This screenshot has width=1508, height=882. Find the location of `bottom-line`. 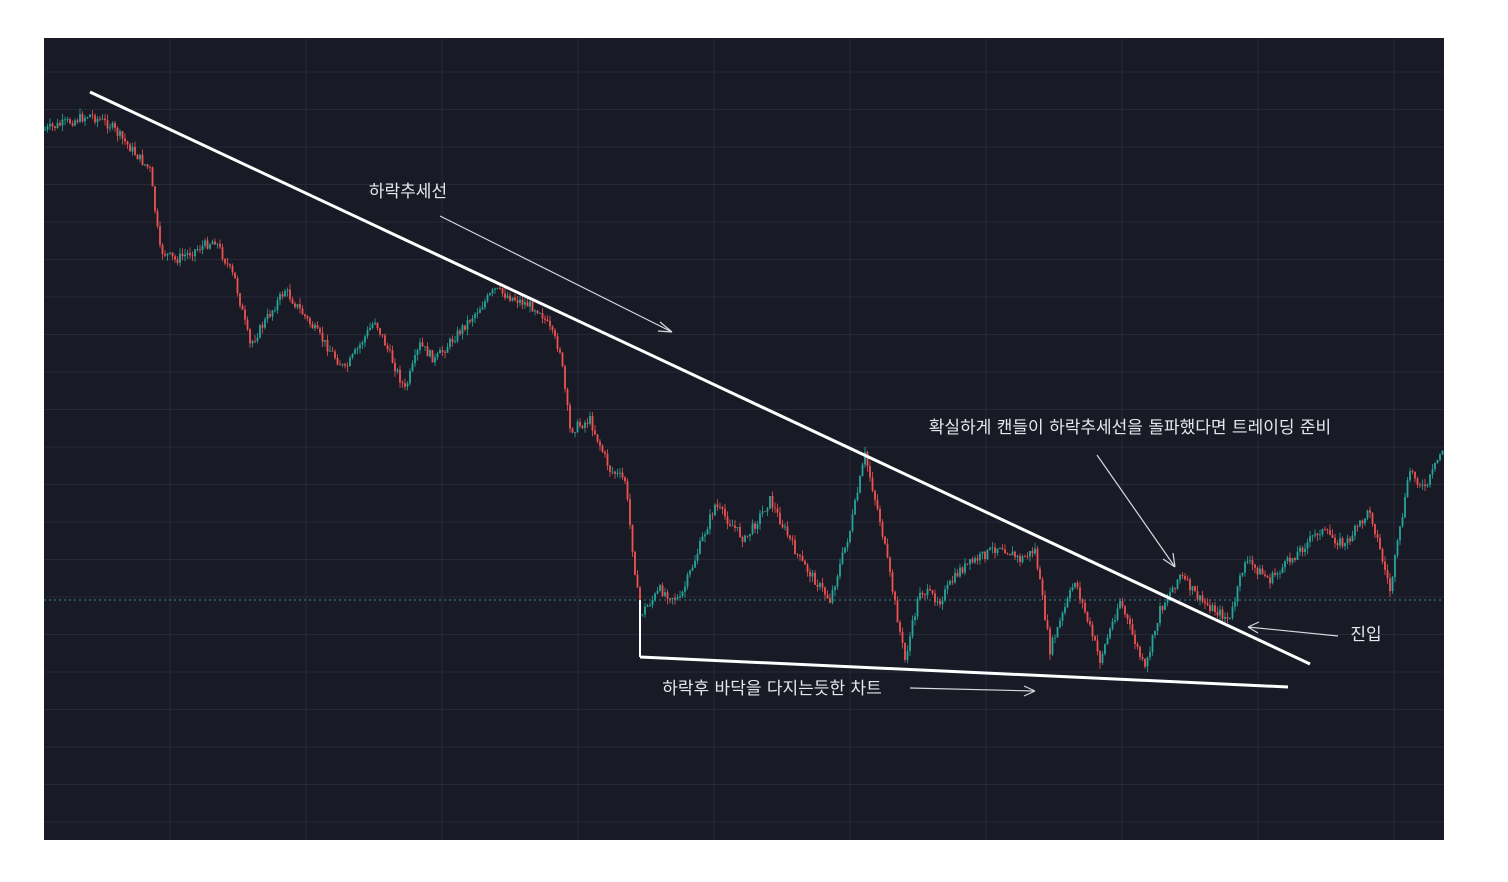

bottom-line is located at coordinates (964, 672).